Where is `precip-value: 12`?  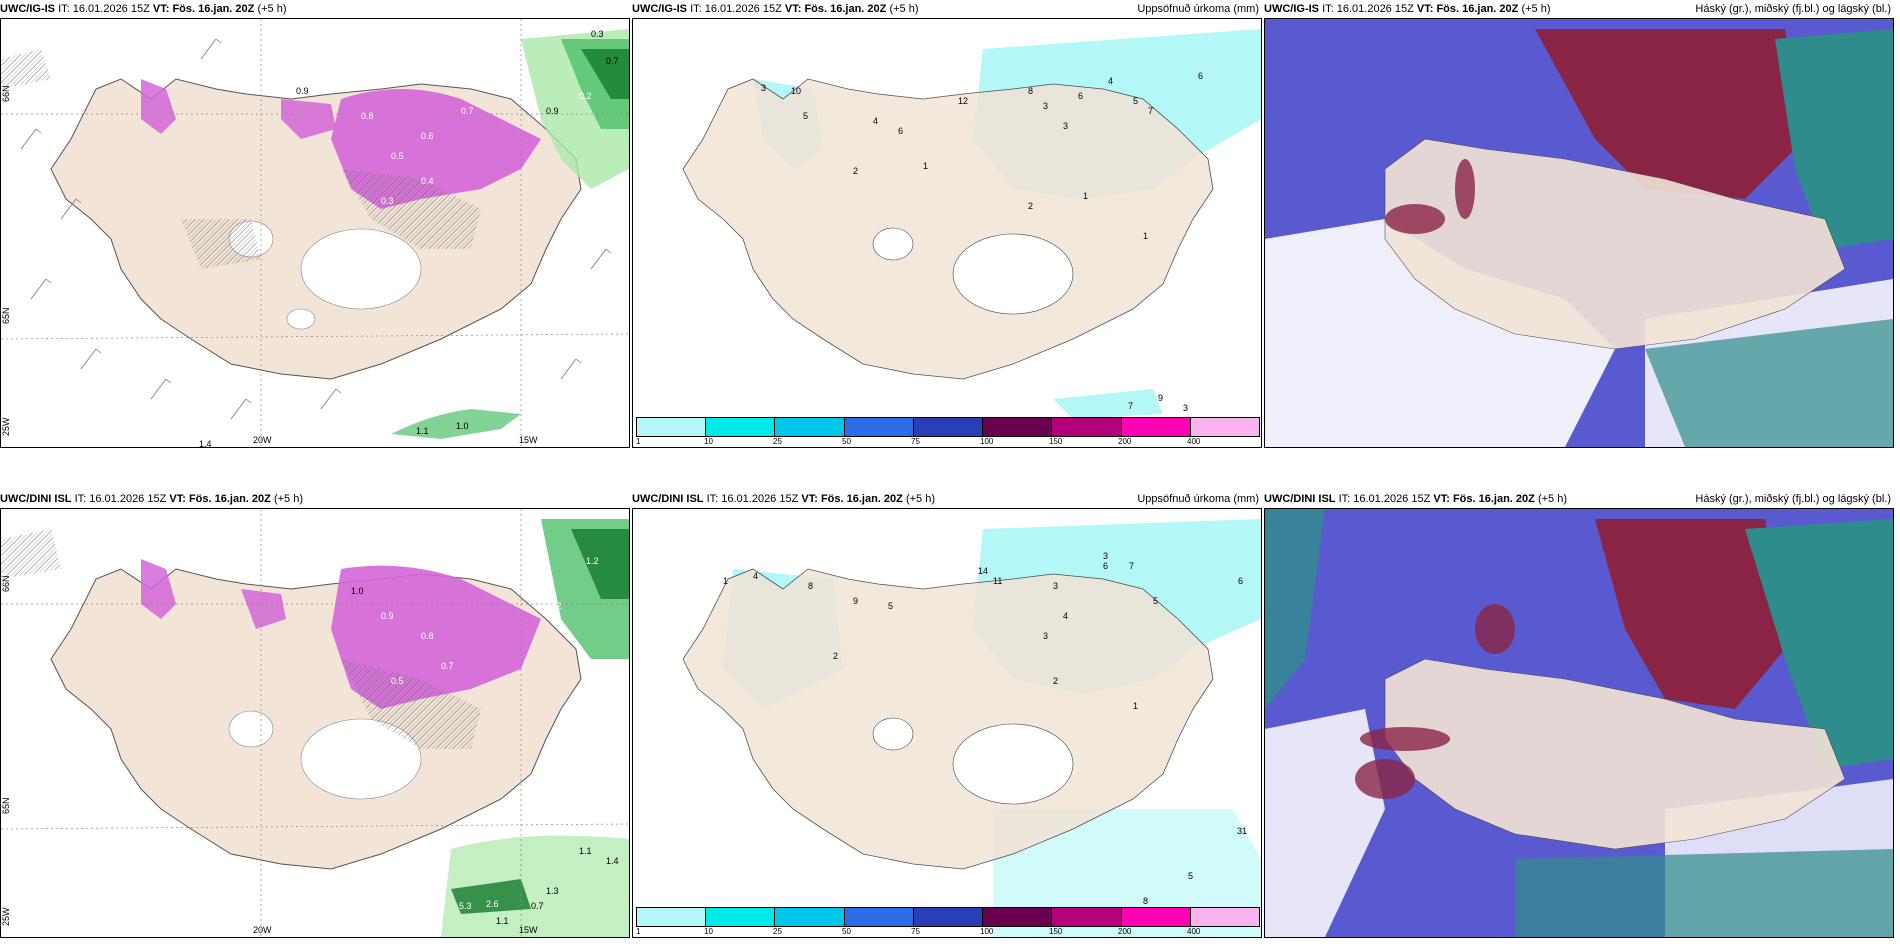 precip-value: 12 is located at coordinates (963, 101).